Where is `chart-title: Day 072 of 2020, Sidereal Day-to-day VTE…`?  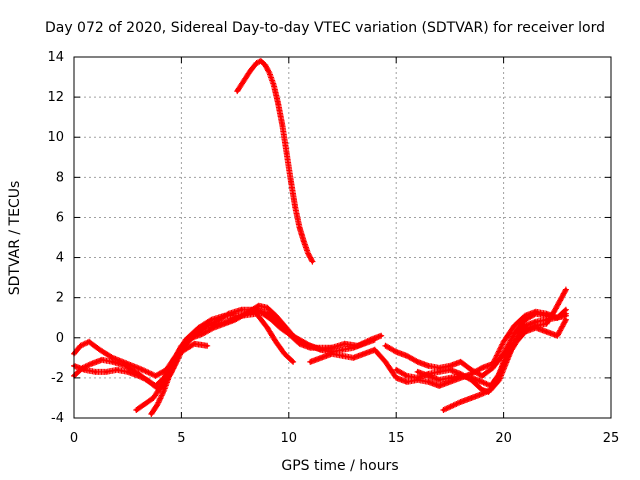 chart-title: Day 072 of 2020, Sidereal Day-to-day VTE… is located at coordinates (325, 28).